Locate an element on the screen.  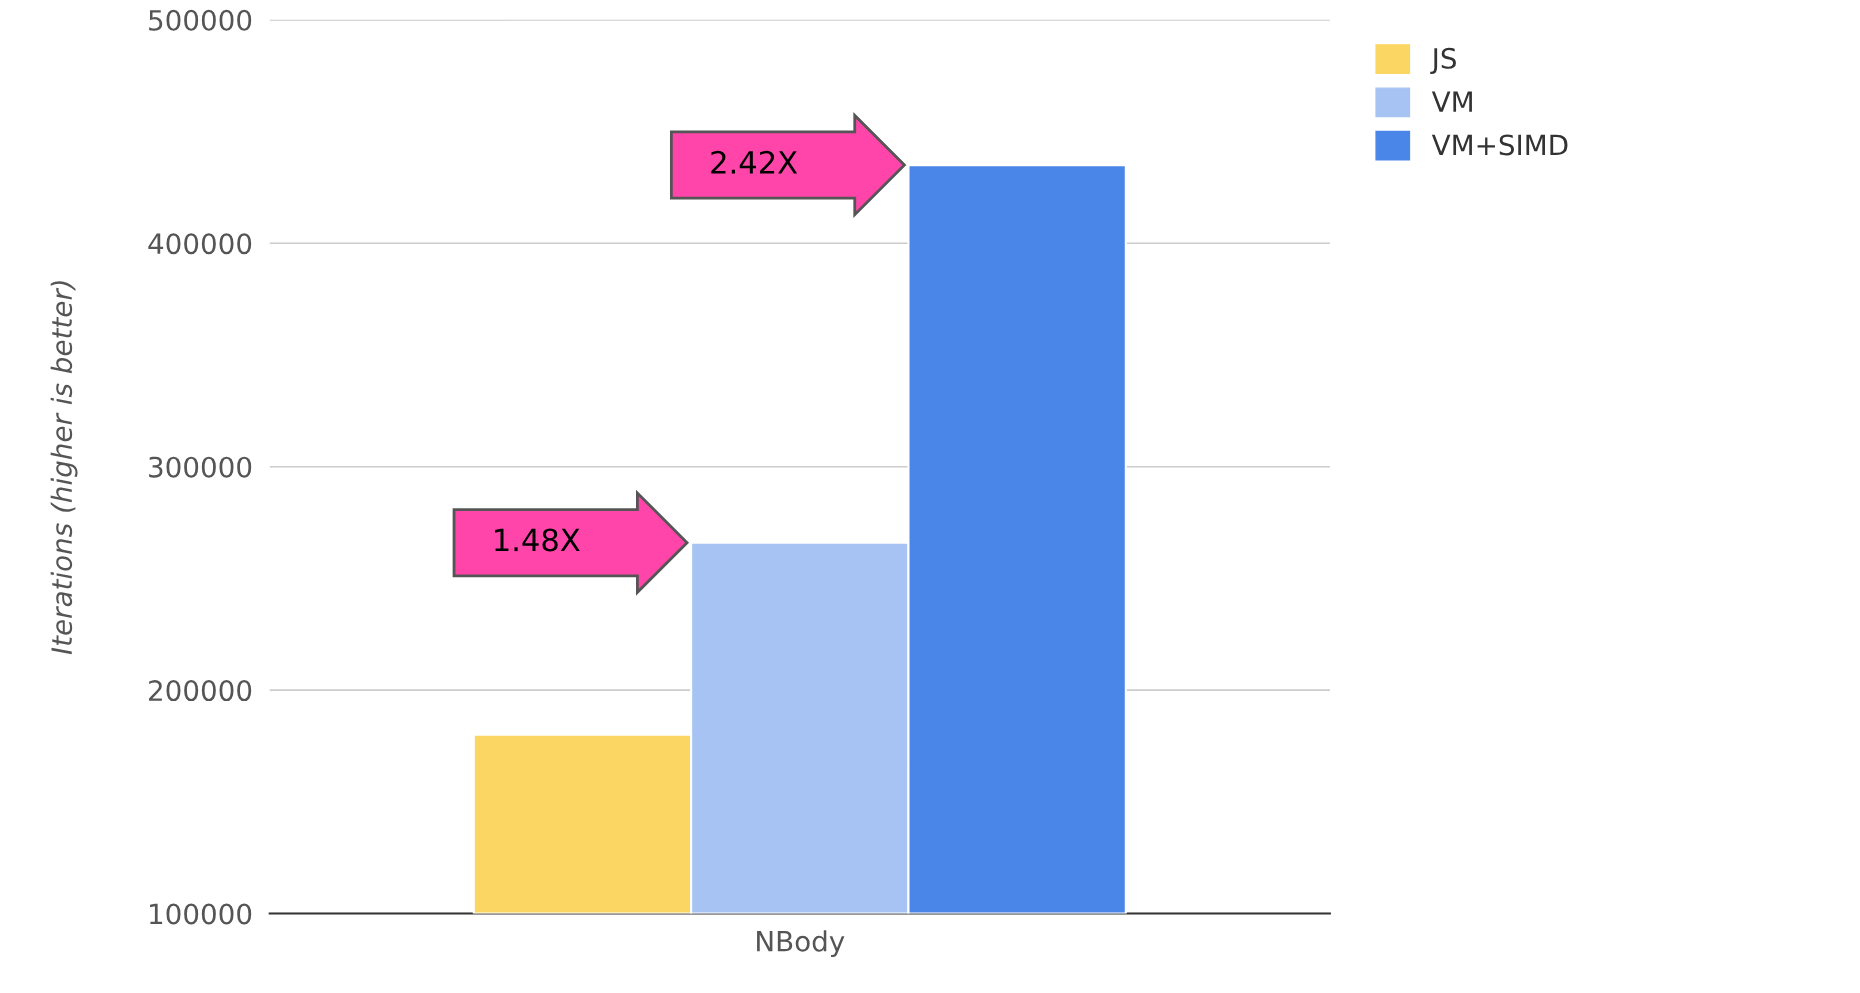
legend-label: VM is located at coordinates (1451, 101).